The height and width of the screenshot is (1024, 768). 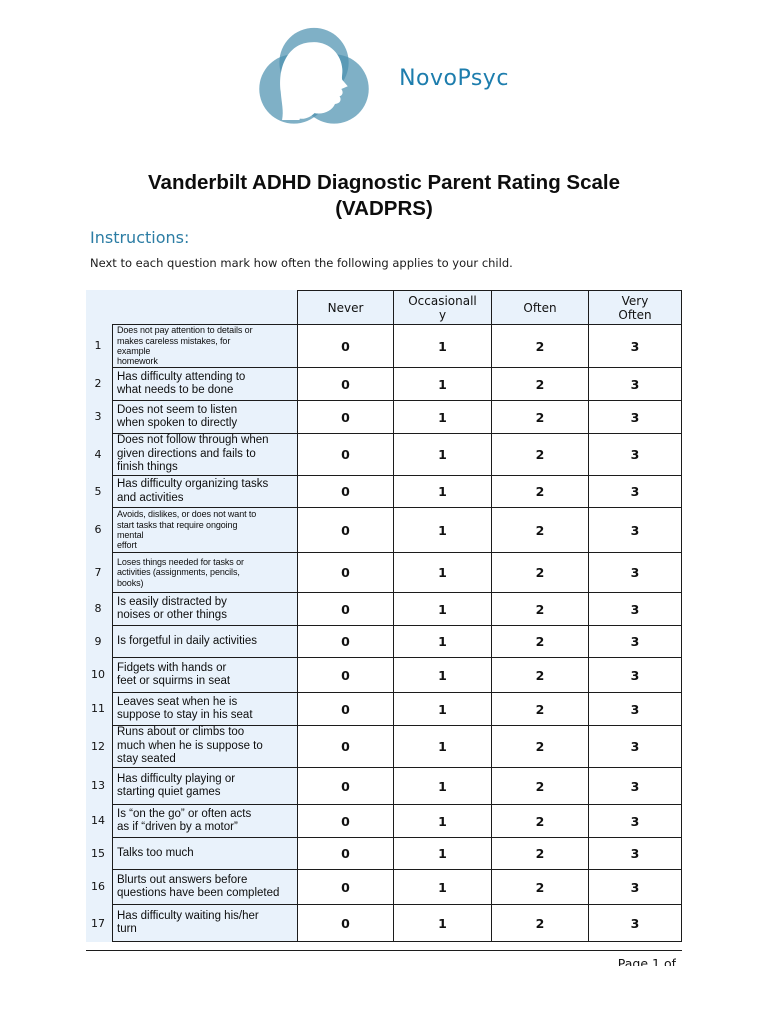 I want to click on row-number: 3, so click(x=99, y=416).